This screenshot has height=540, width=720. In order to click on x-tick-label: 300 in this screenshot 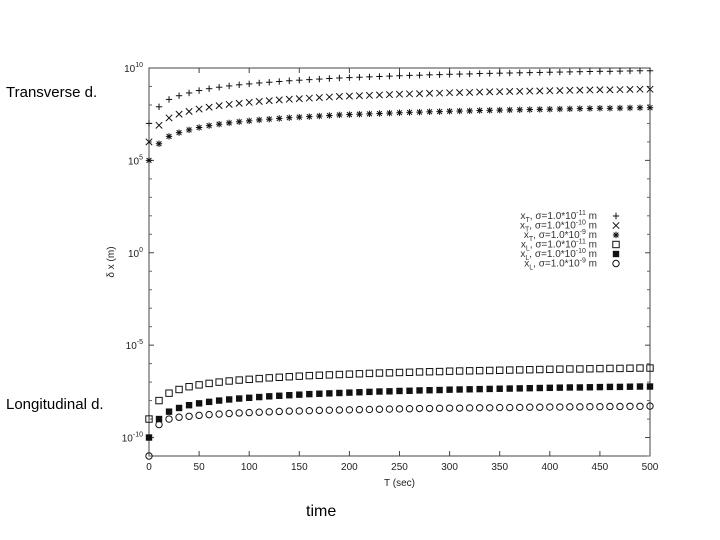, I will do `click(449, 467)`.